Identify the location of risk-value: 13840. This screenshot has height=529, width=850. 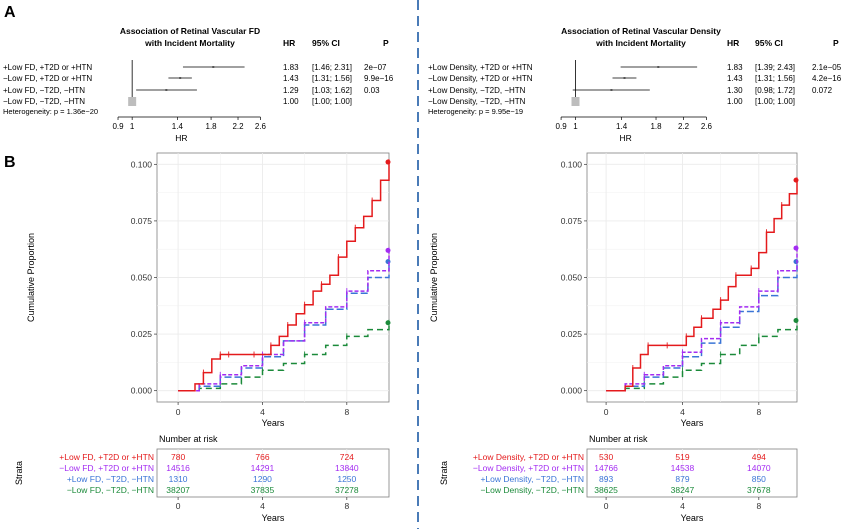
(347, 468).